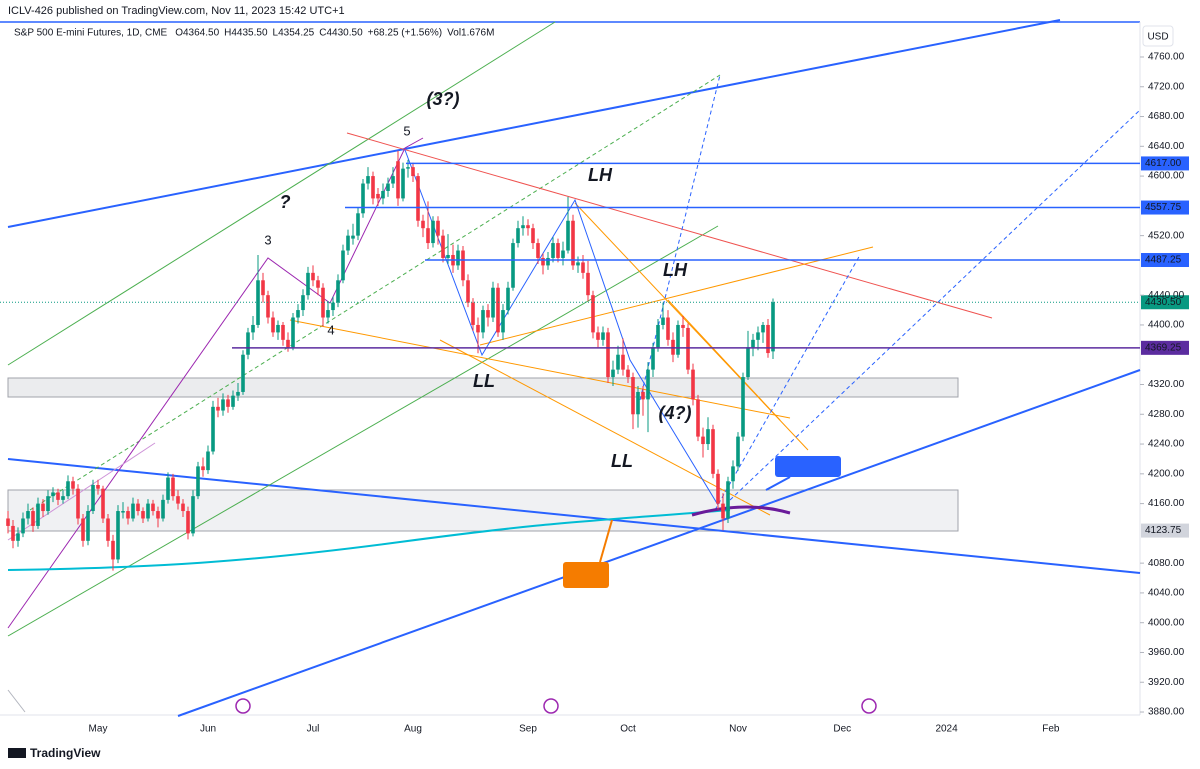  What do you see at coordinates (1166, 116) in the screenshot?
I see `y-tick-label: 4680.00` at bounding box center [1166, 116].